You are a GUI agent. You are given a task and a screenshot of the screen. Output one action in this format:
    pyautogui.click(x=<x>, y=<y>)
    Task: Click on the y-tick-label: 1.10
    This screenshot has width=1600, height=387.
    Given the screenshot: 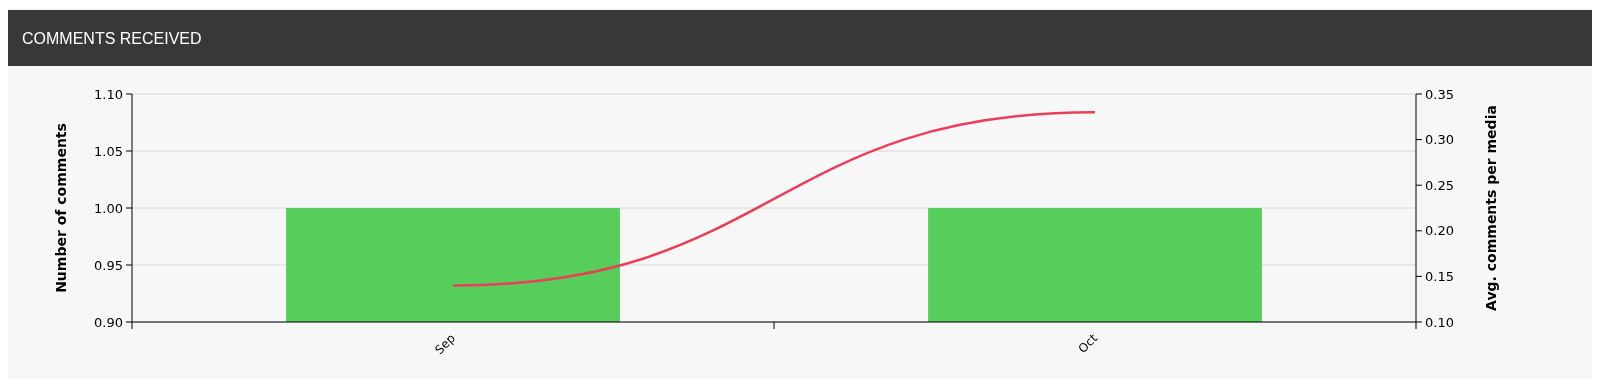 What is the action you would take?
    pyautogui.click(x=108, y=94)
    